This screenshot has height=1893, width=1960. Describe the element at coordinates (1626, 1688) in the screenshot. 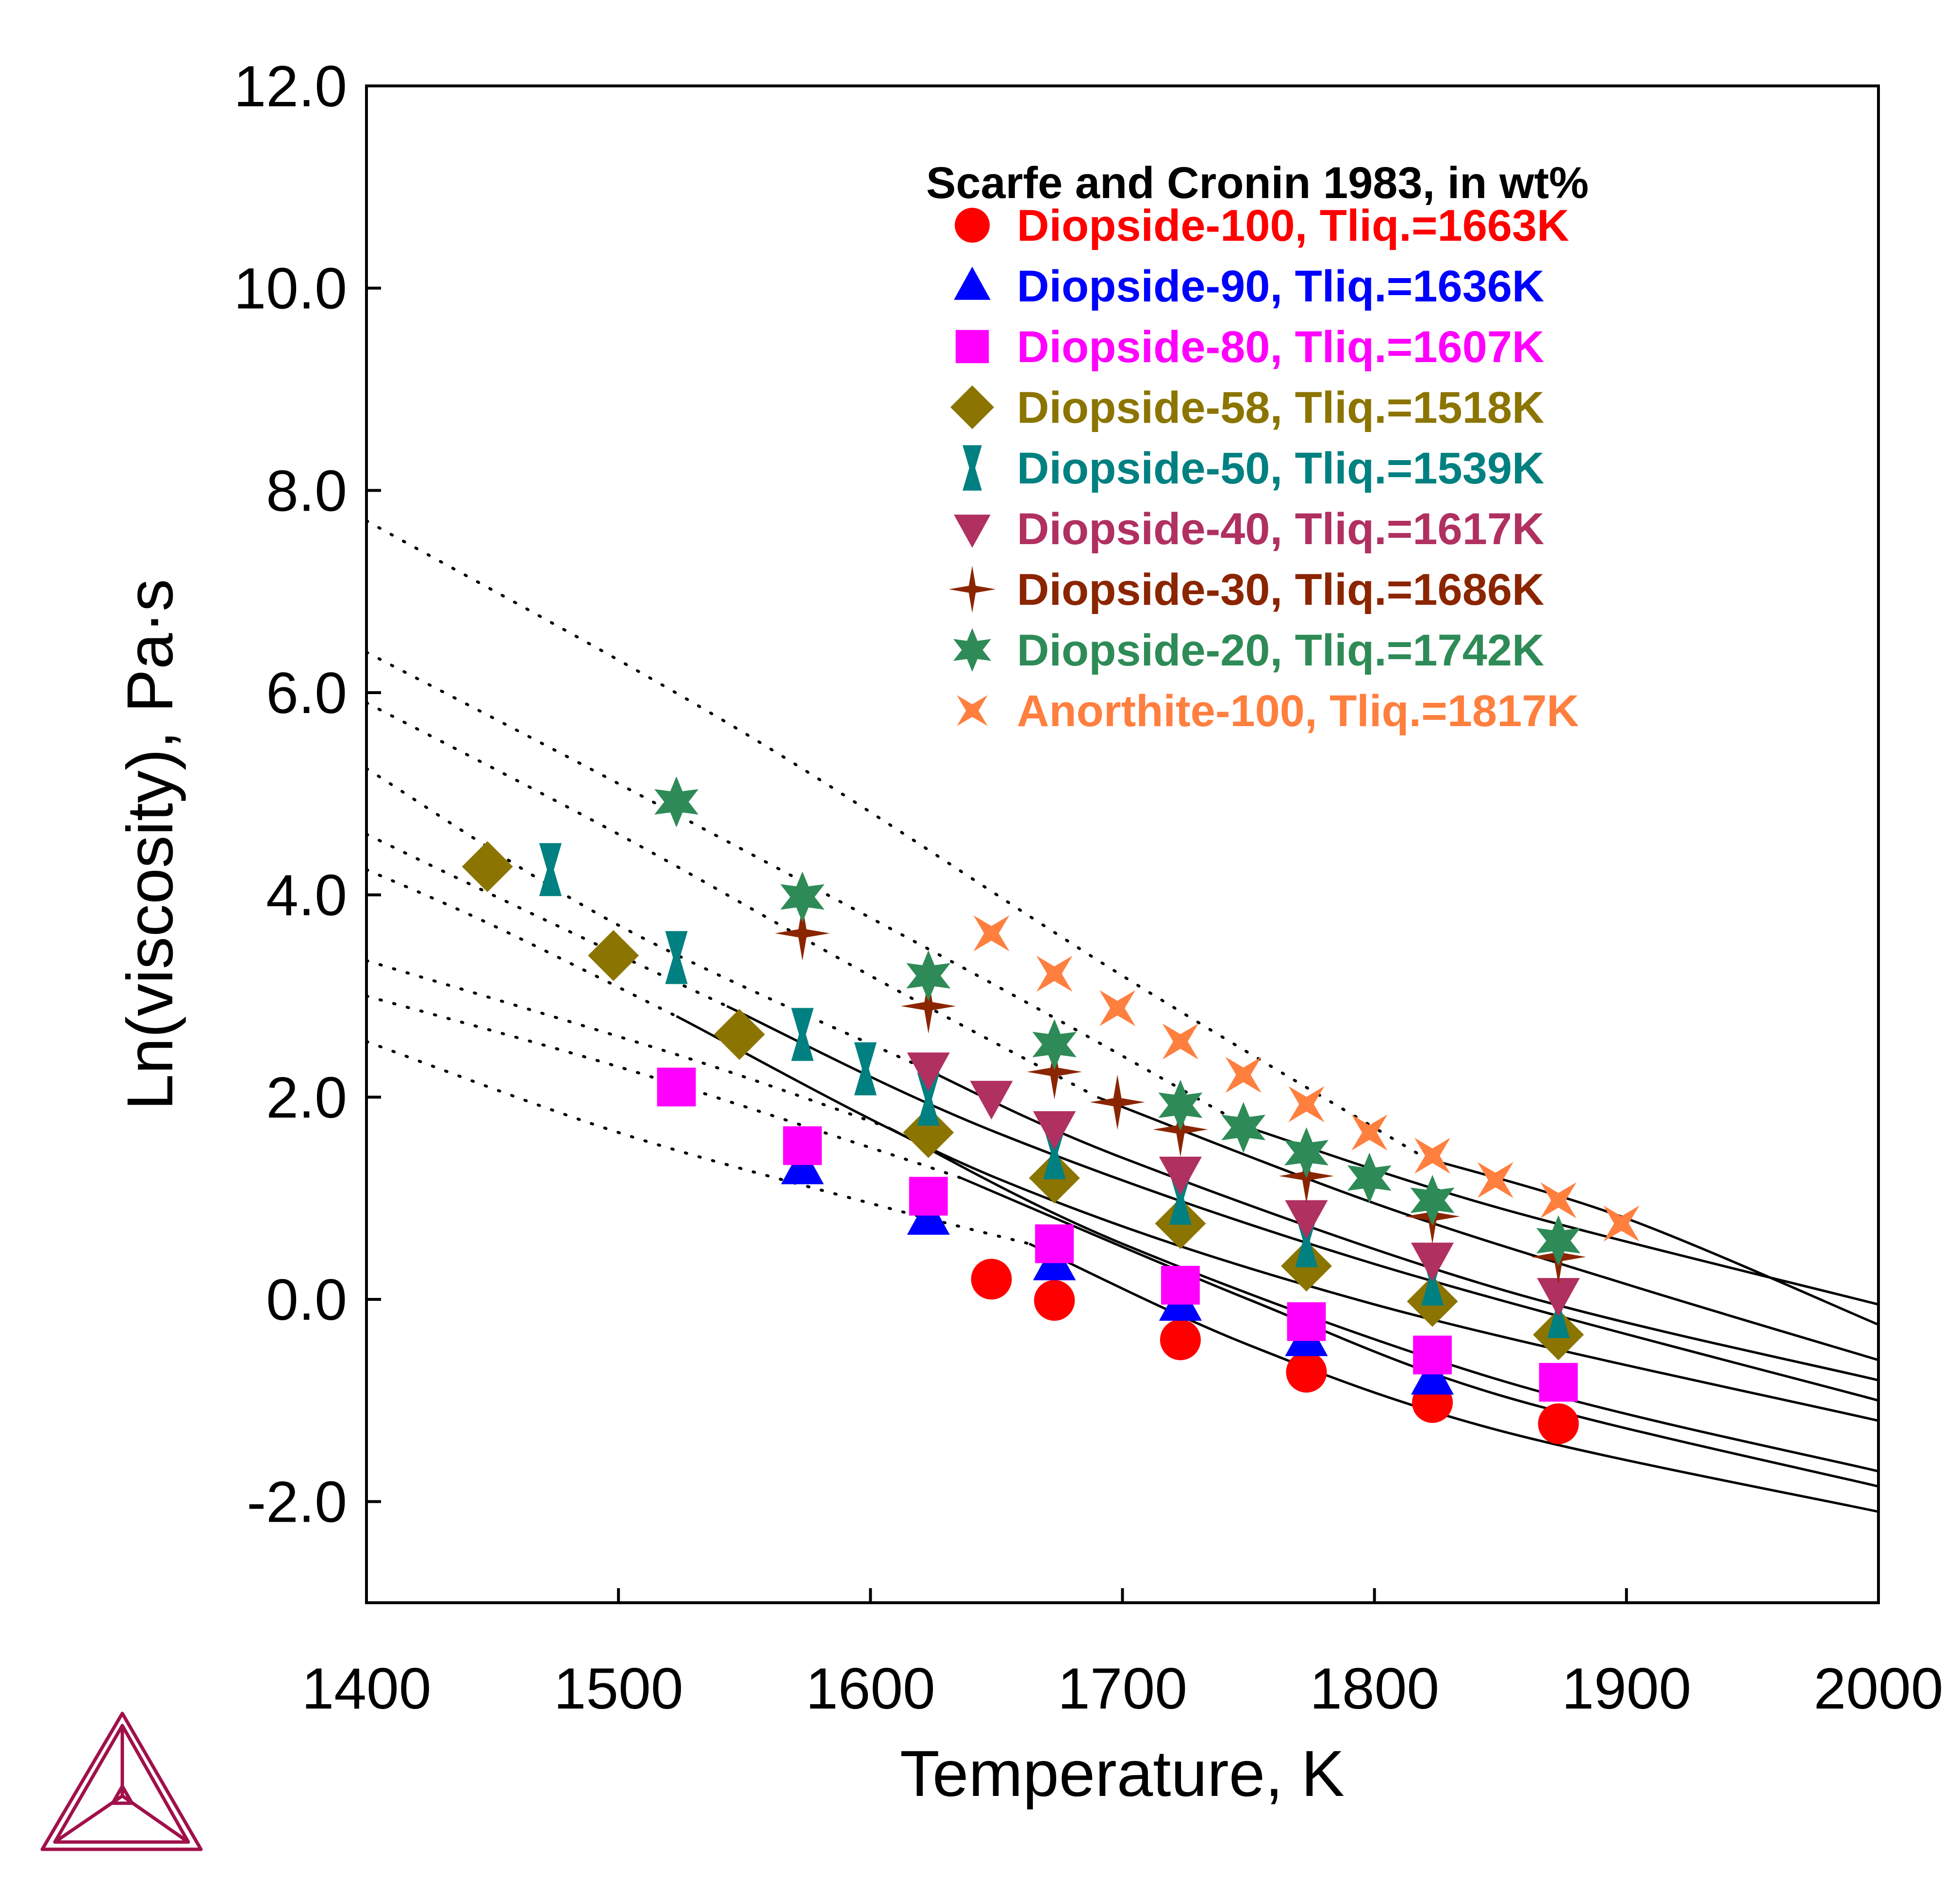

I see `x-tick-label: 1900` at that location.